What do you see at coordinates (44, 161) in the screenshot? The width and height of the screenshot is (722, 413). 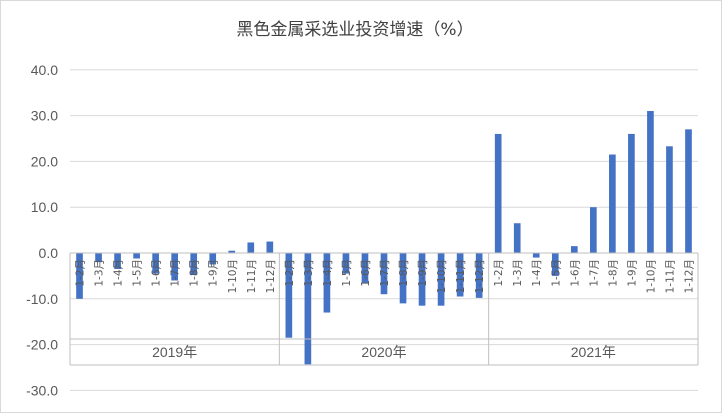 I see `y-tick-label: 20.0` at bounding box center [44, 161].